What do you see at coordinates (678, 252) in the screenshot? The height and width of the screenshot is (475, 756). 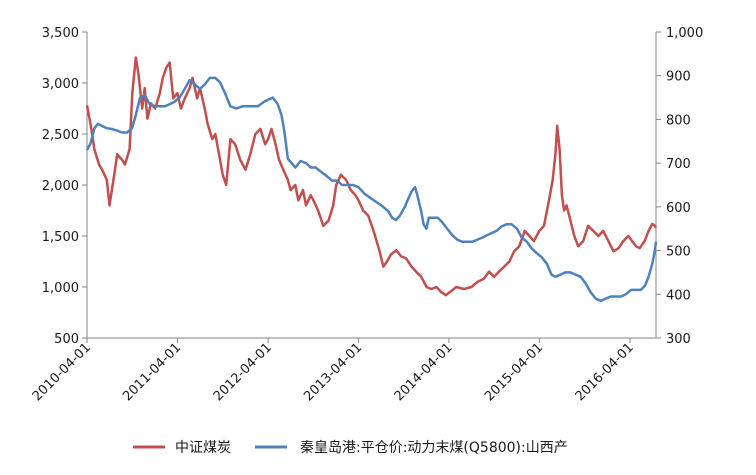 I see `right-y-tick-label: 500` at bounding box center [678, 252].